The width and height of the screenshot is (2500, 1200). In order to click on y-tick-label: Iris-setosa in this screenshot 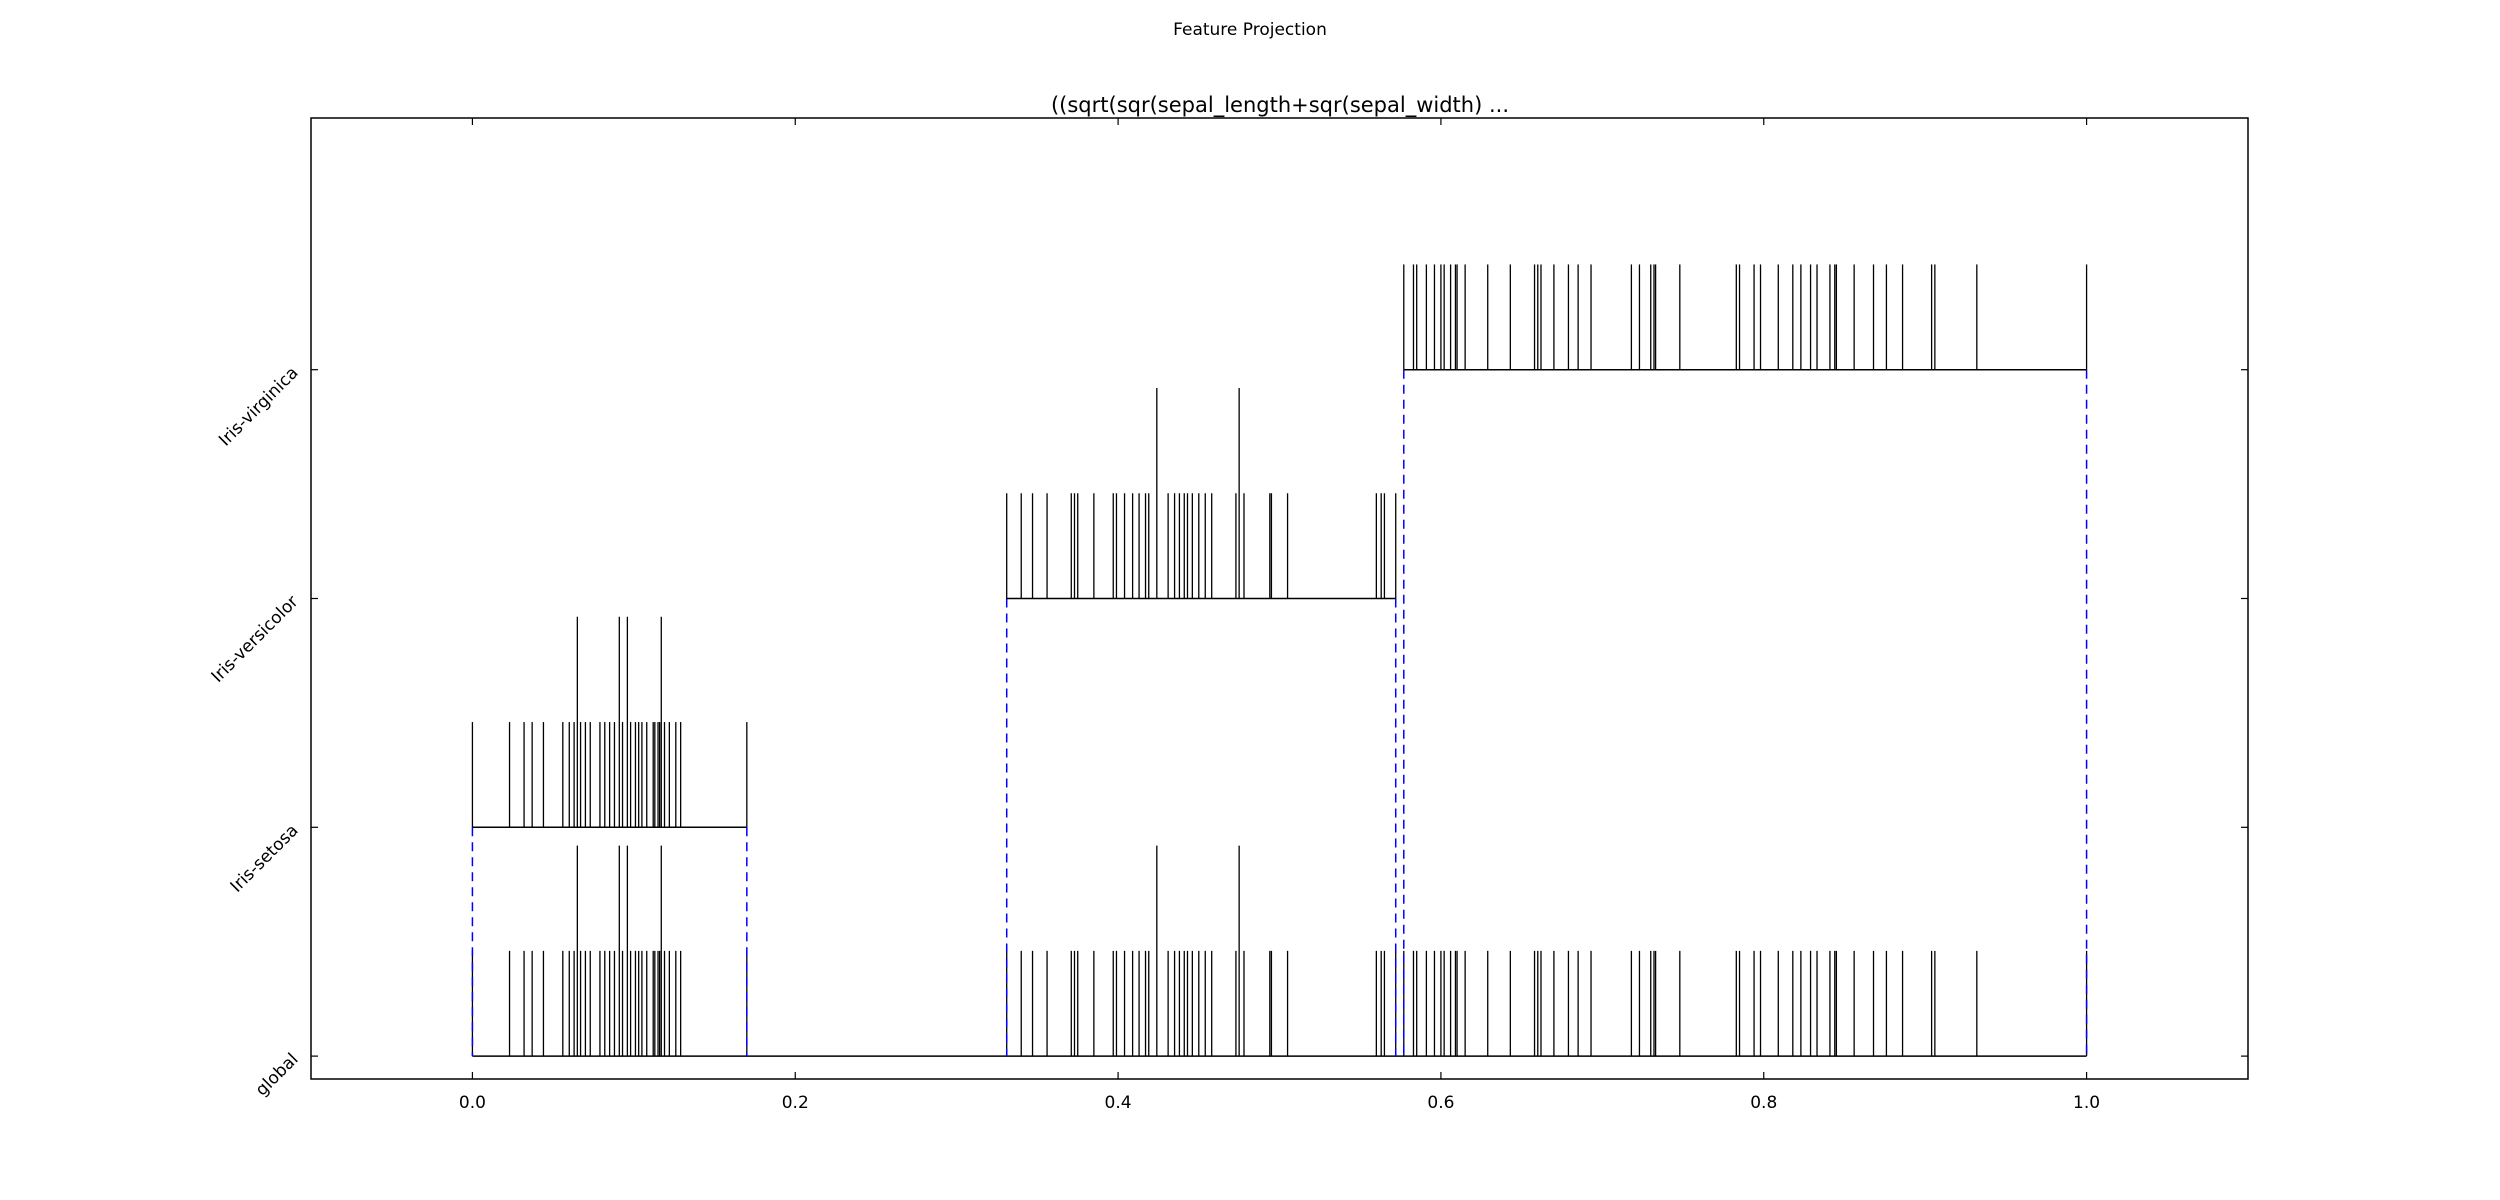, I will do `click(265, 859)`.